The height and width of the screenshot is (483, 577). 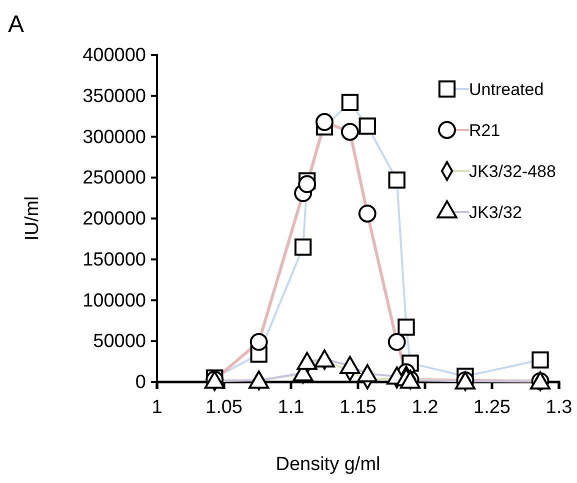 I want to click on text: A, so click(x=16, y=24).